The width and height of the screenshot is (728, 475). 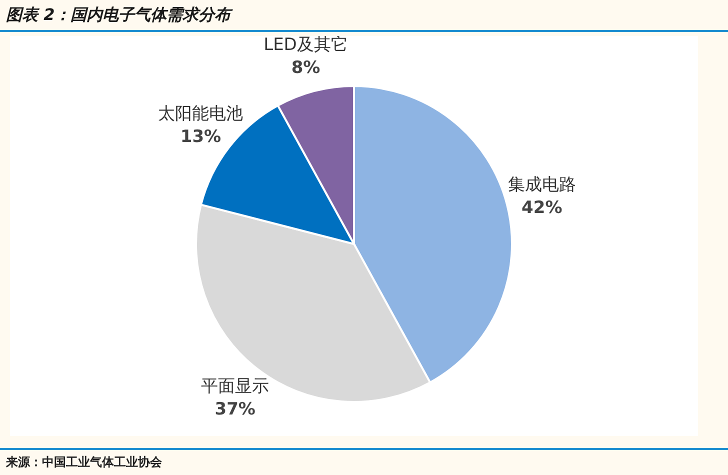 What do you see at coordinates (235, 386) in the screenshot?
I see `slice-label: 平面显示` at bounding box center [235, 386].